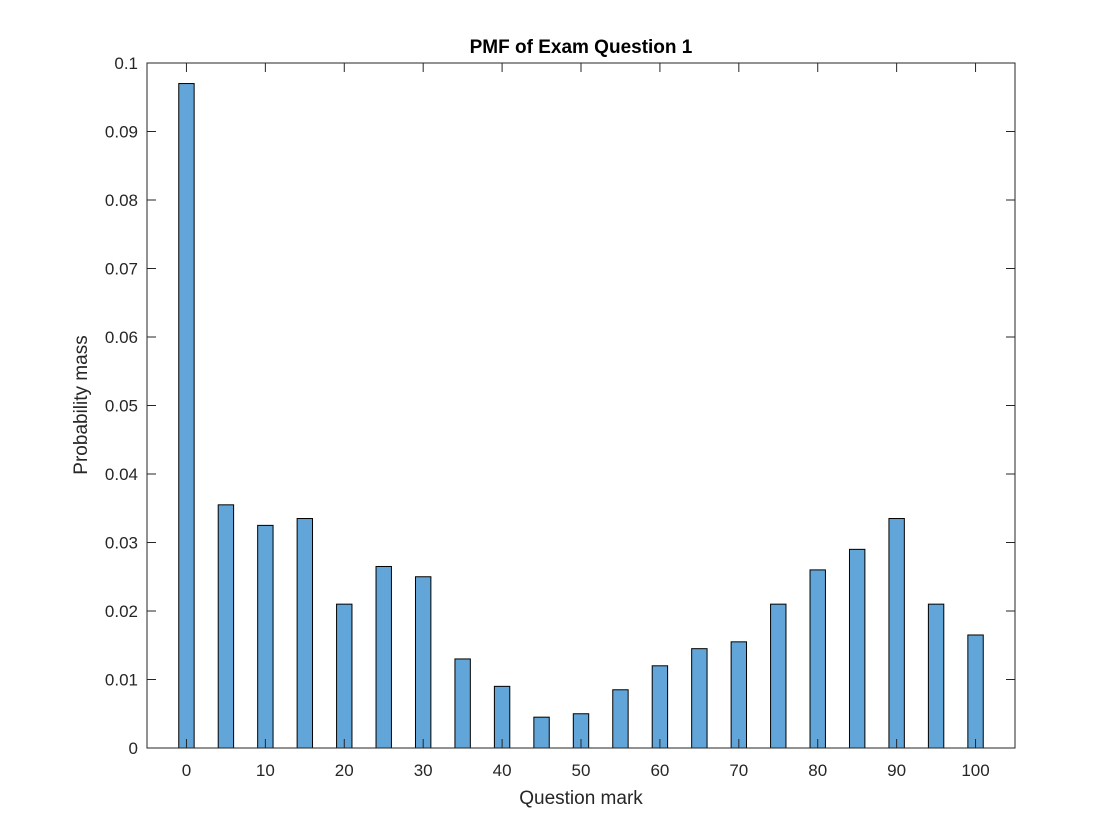  Describe the element at coordinates (121, 200) in the screenshot. I see `y-tick-label: 0.08` at that location.